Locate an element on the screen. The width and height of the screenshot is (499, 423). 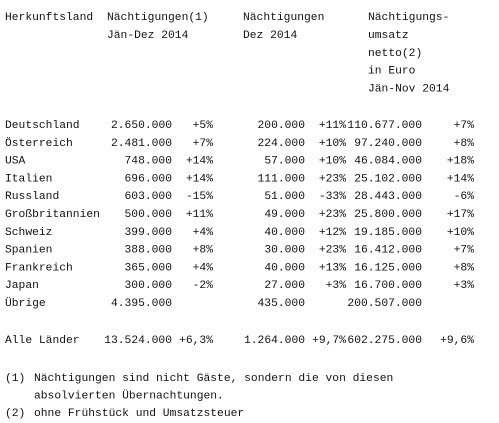
table-cell: 435.000 is located at coordinates (282, 304).